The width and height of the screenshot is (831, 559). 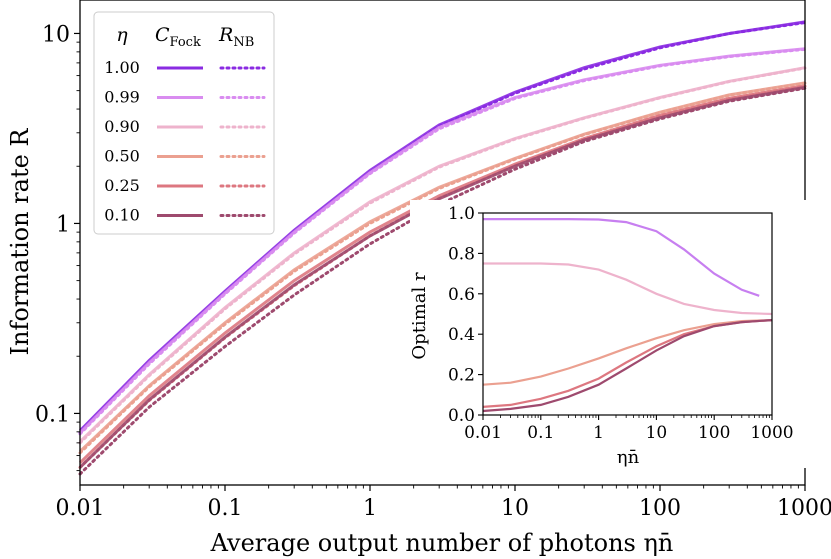 What do you see at coordinates (483, 433) in the screenshot?
I see `inset-x-tick-label: 0.01` at bounding box center [483, 433].